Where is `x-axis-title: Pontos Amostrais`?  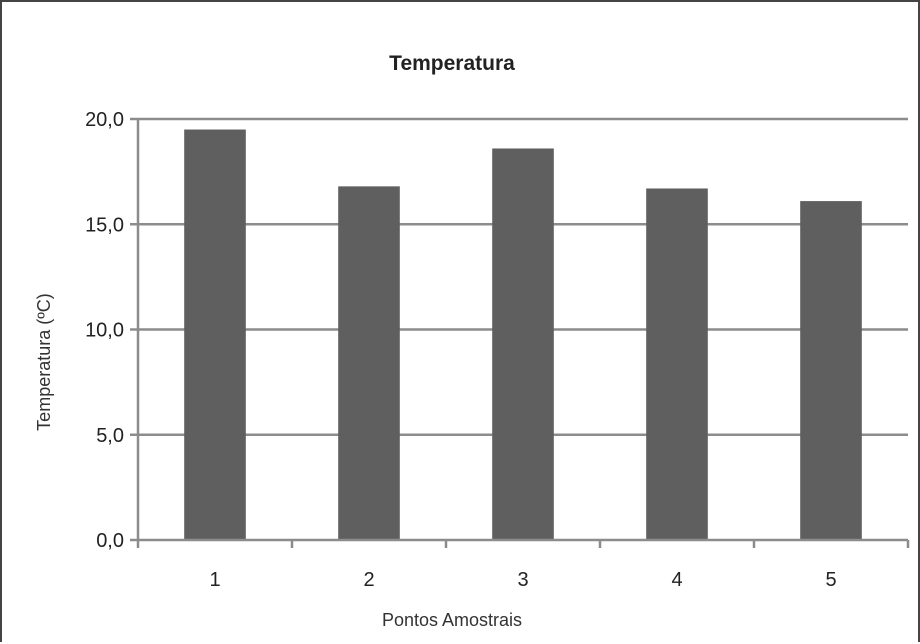 x-axis-title: Pontos Amostrais is located at coordinates (452, 620).